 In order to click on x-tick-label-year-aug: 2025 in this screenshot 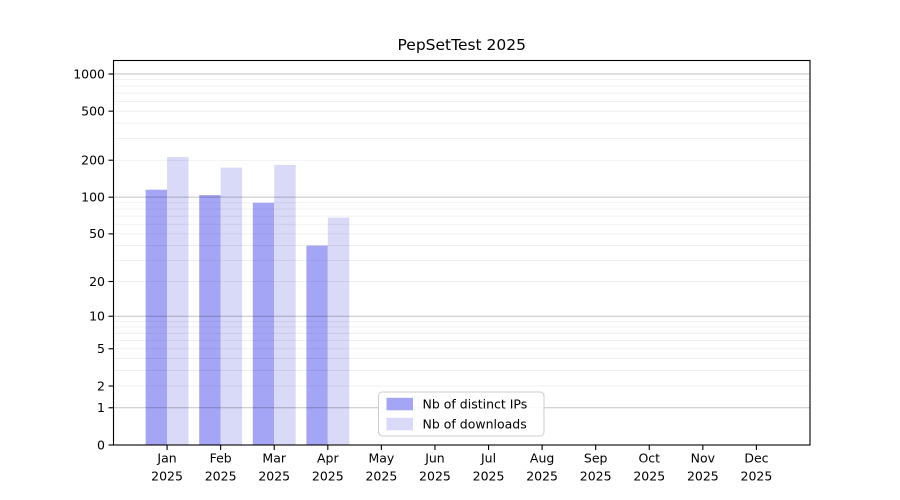, I will do `click(542, 476)`.